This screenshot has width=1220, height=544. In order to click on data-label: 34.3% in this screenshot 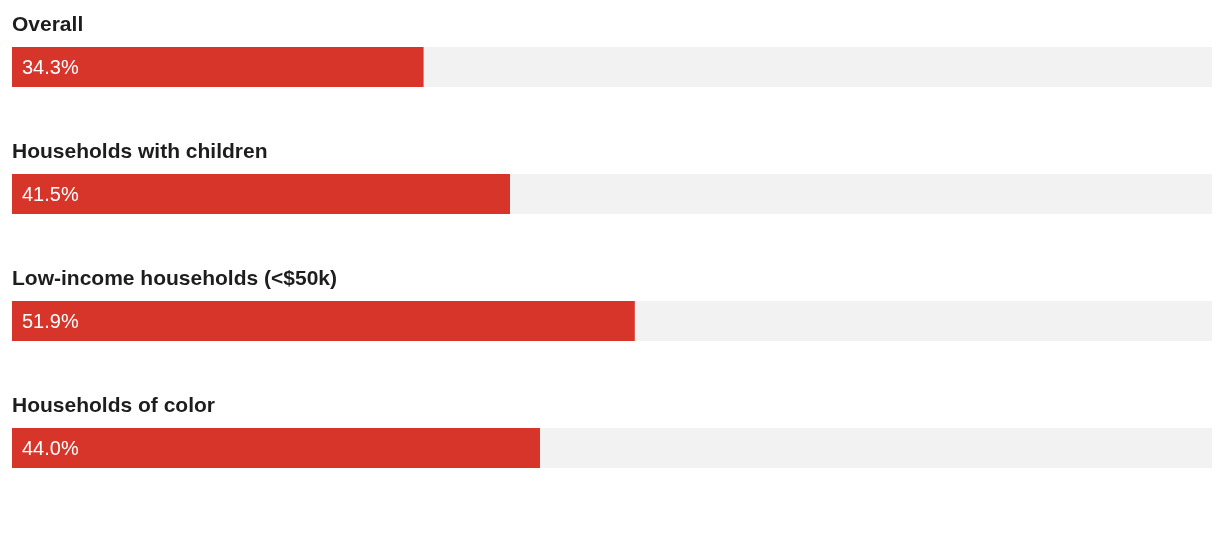, I will do `click(50, 67)`.